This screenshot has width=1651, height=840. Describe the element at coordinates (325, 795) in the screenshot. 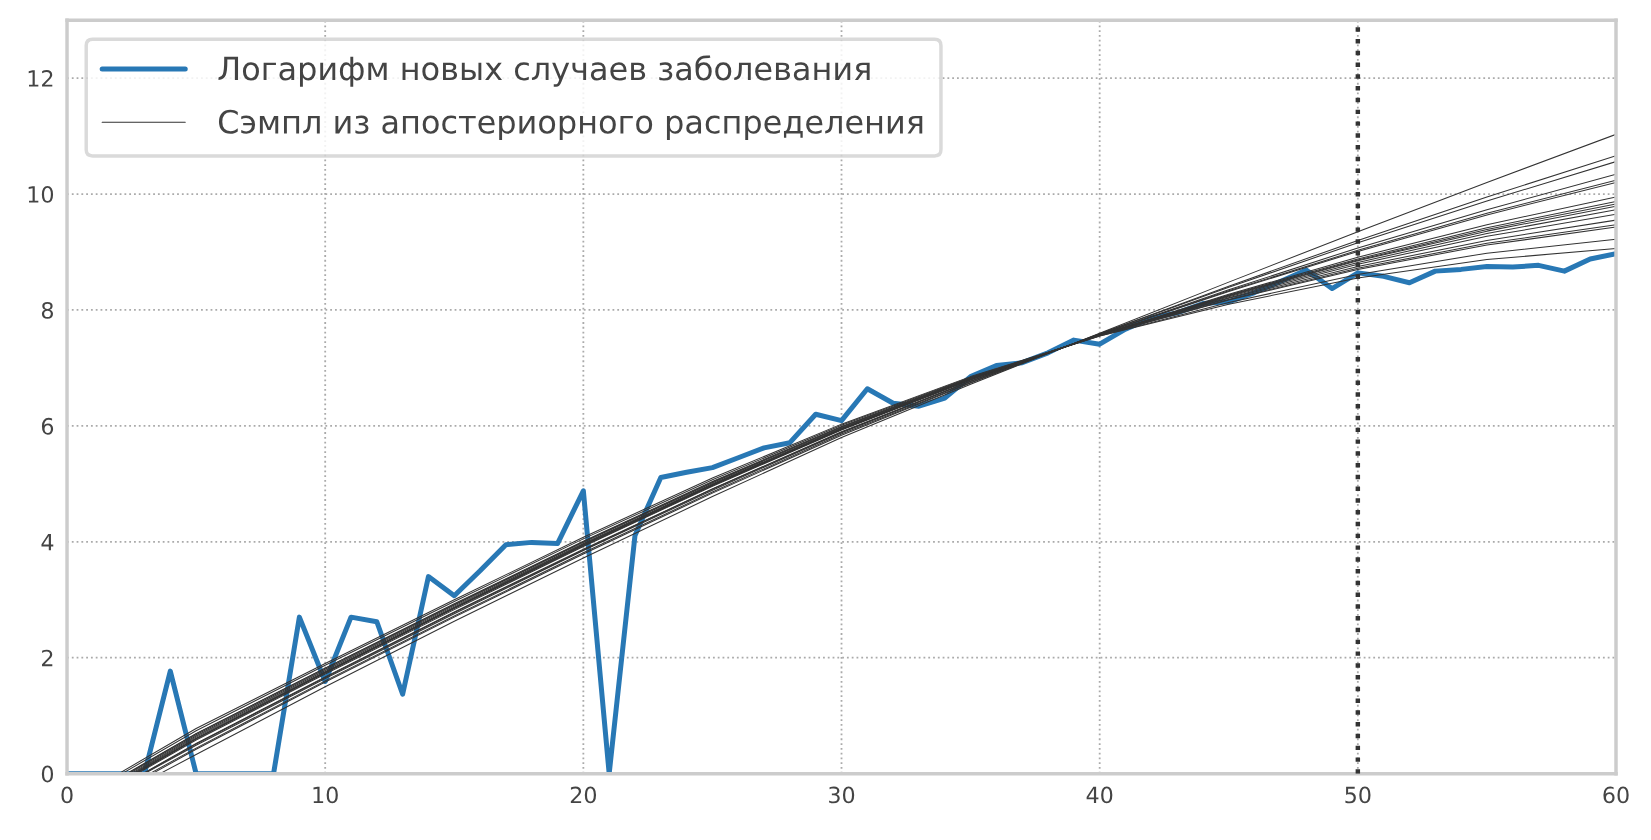

I see `x-tick-label: 10` at that location.